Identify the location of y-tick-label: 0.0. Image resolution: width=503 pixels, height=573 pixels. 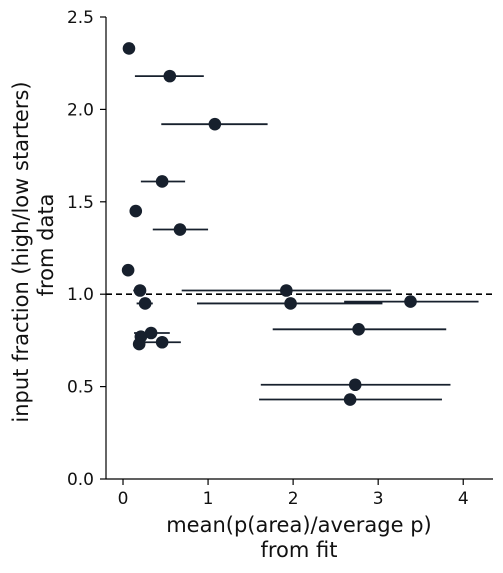
(80, 480).